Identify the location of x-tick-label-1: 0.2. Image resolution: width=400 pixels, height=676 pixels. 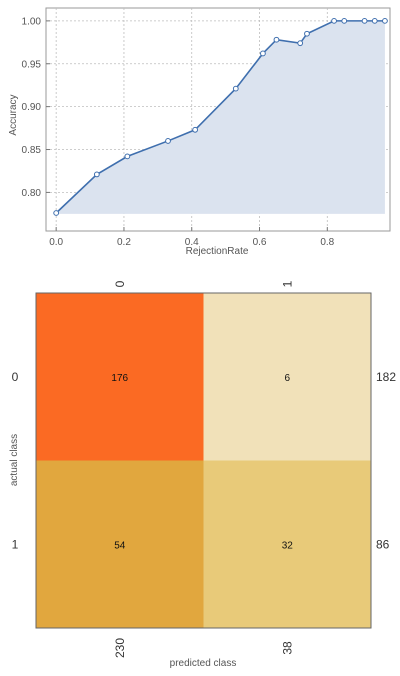
(124, 242).